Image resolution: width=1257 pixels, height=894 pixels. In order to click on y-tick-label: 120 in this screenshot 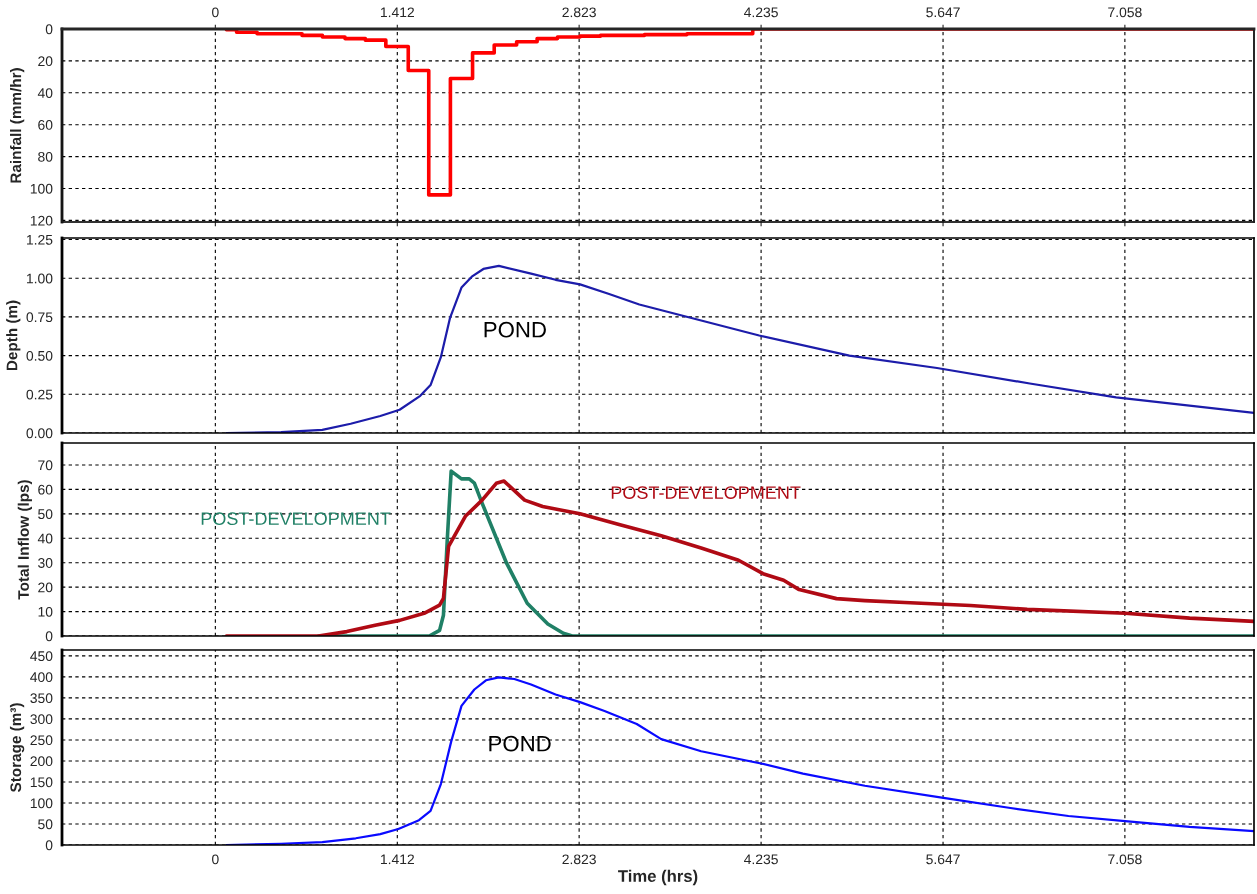, I will do `click(41, 220)`.